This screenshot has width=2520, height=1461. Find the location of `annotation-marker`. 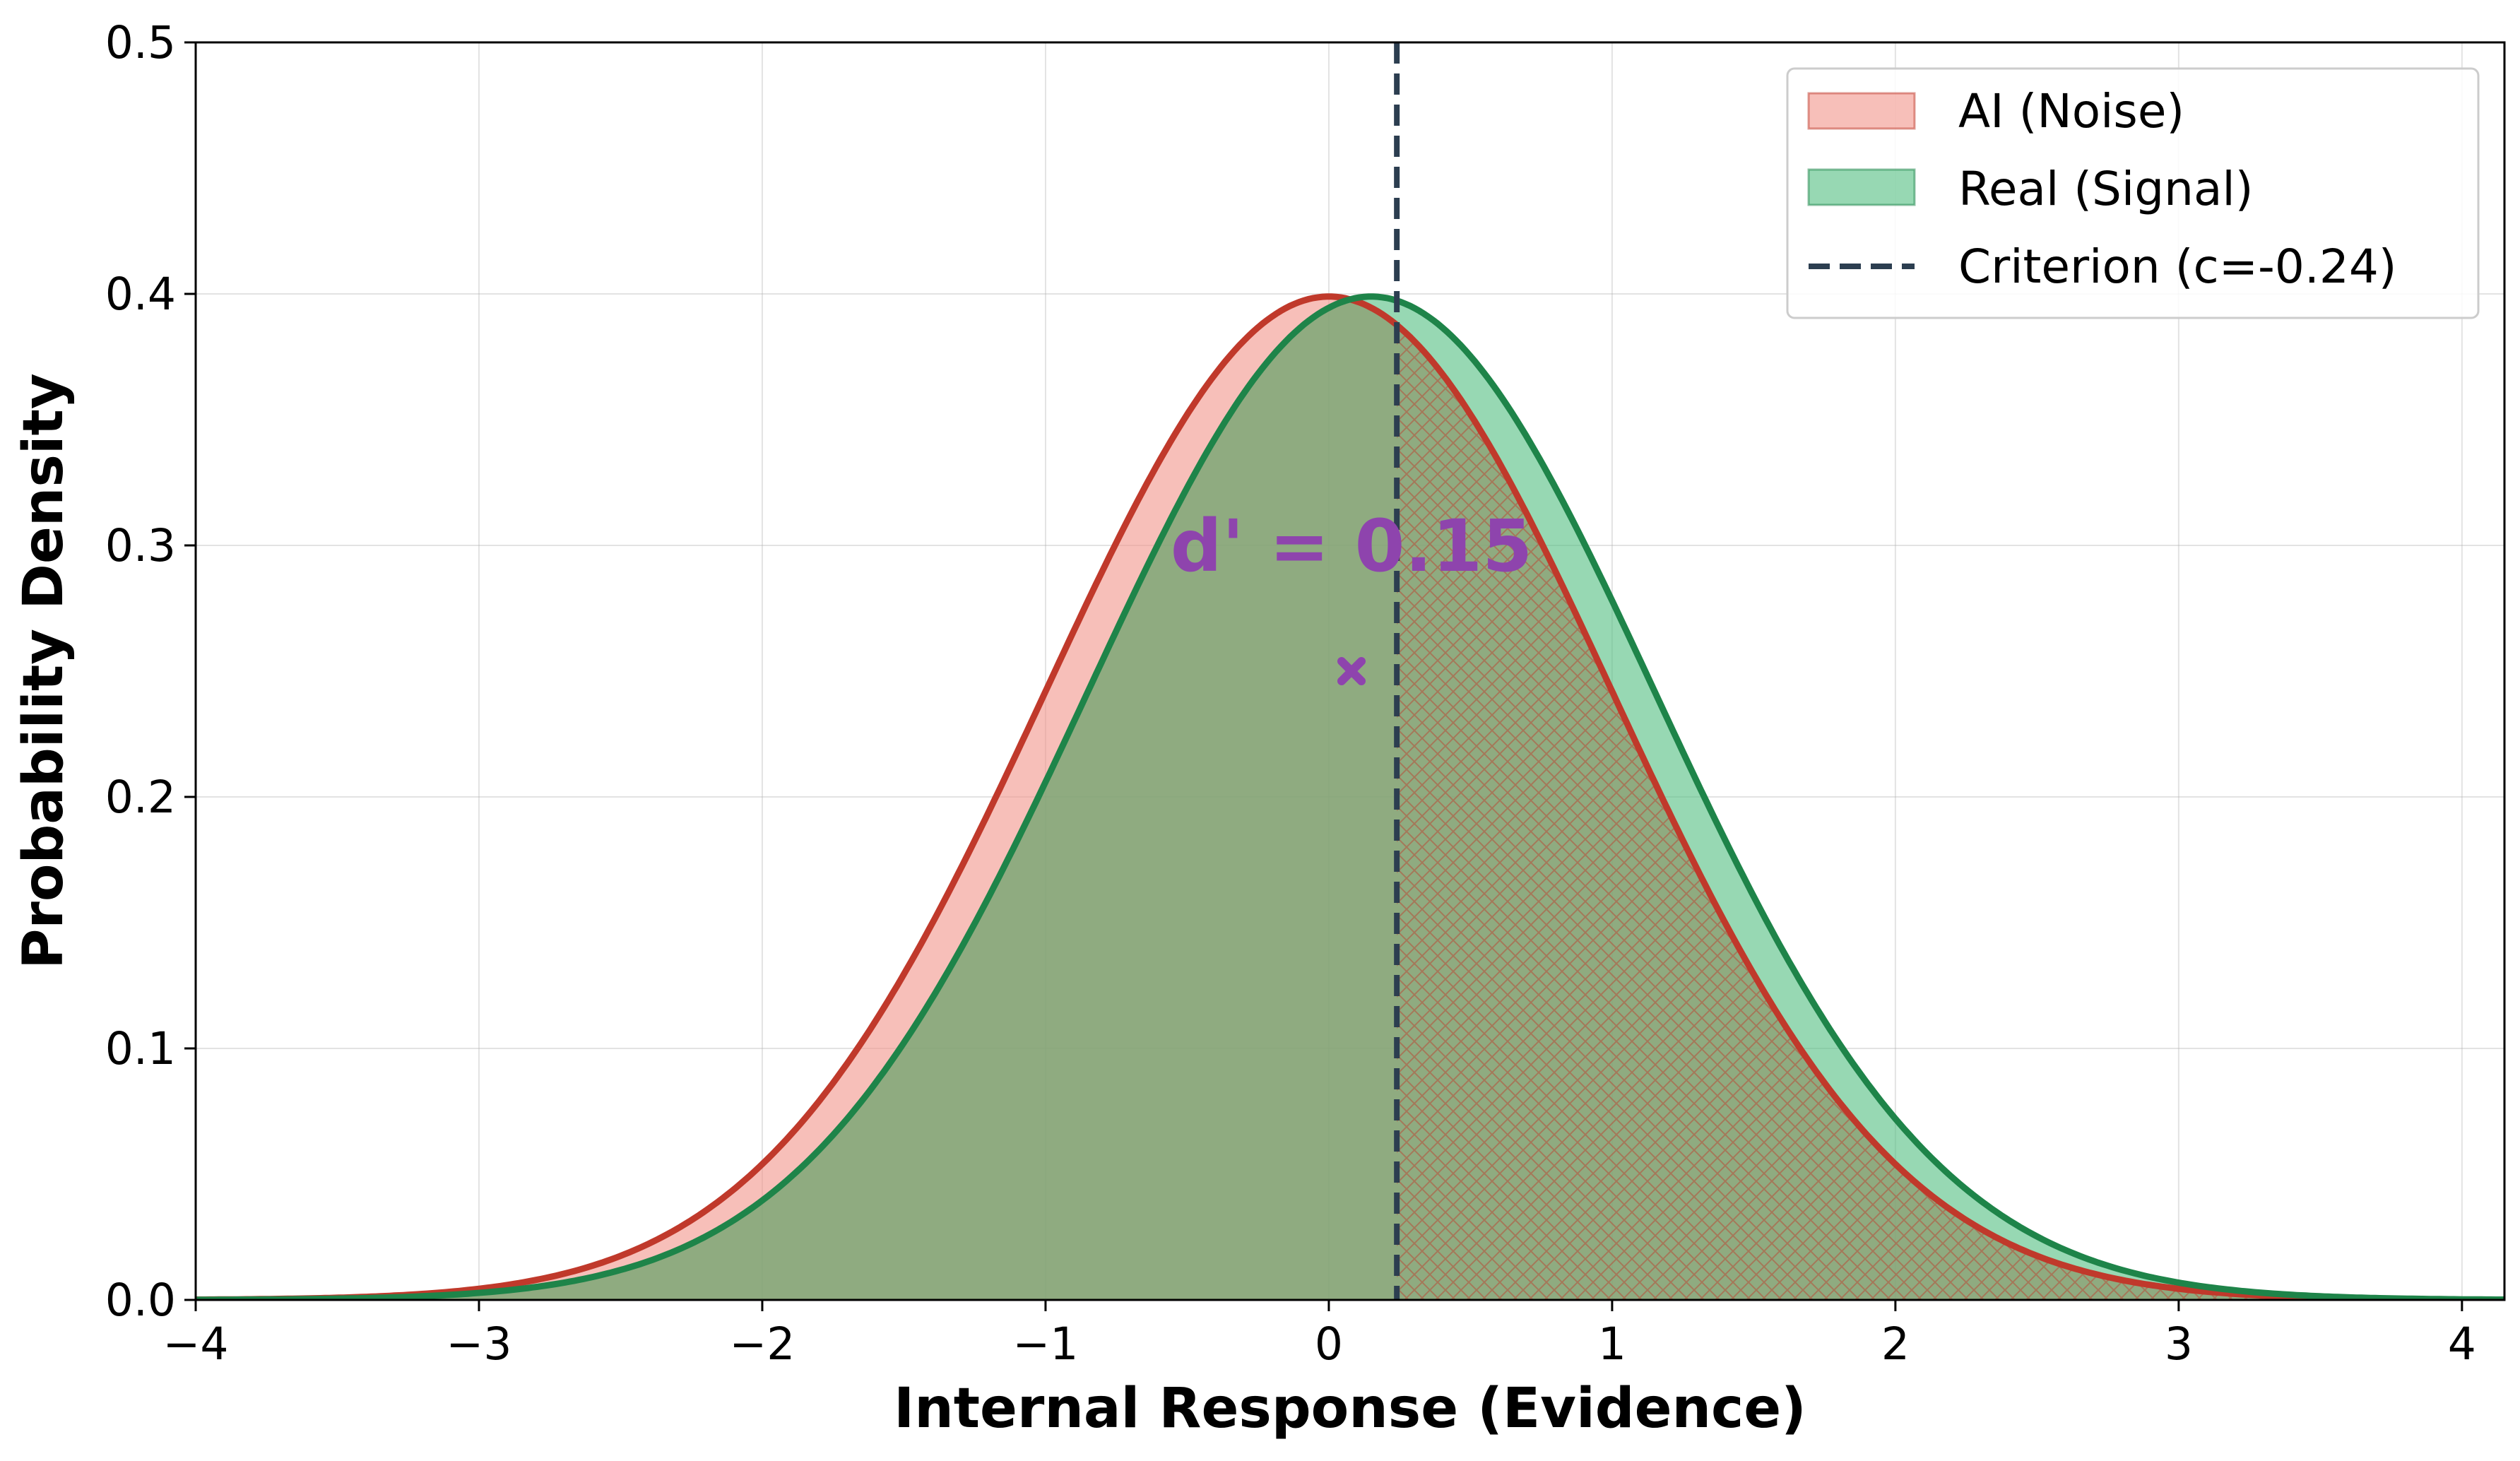

annotation-marker is located at coordinates (1351, 671).